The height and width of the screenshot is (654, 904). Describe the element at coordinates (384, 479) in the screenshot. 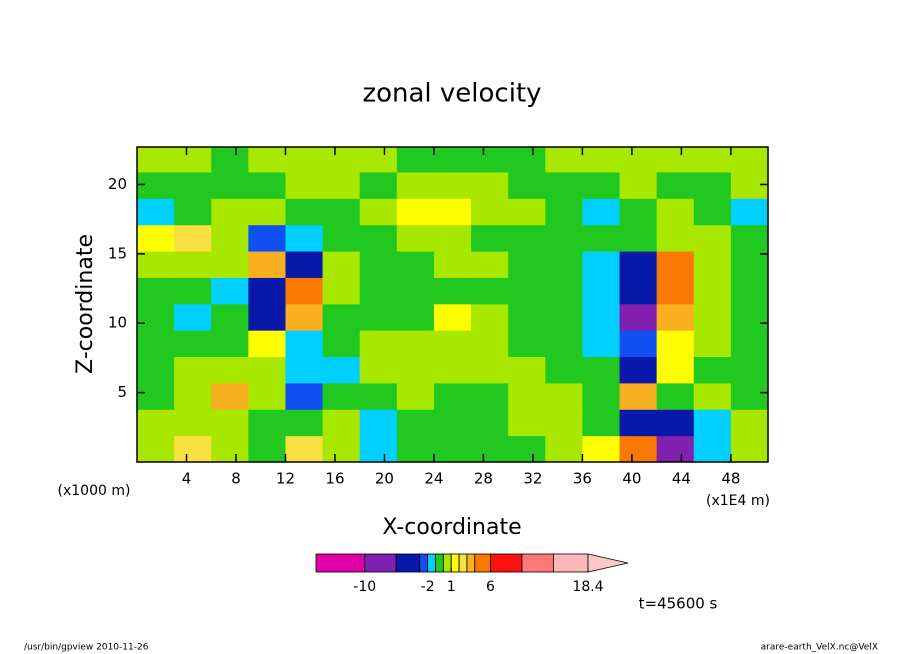

I see `x-tick-label: 20` at that location.